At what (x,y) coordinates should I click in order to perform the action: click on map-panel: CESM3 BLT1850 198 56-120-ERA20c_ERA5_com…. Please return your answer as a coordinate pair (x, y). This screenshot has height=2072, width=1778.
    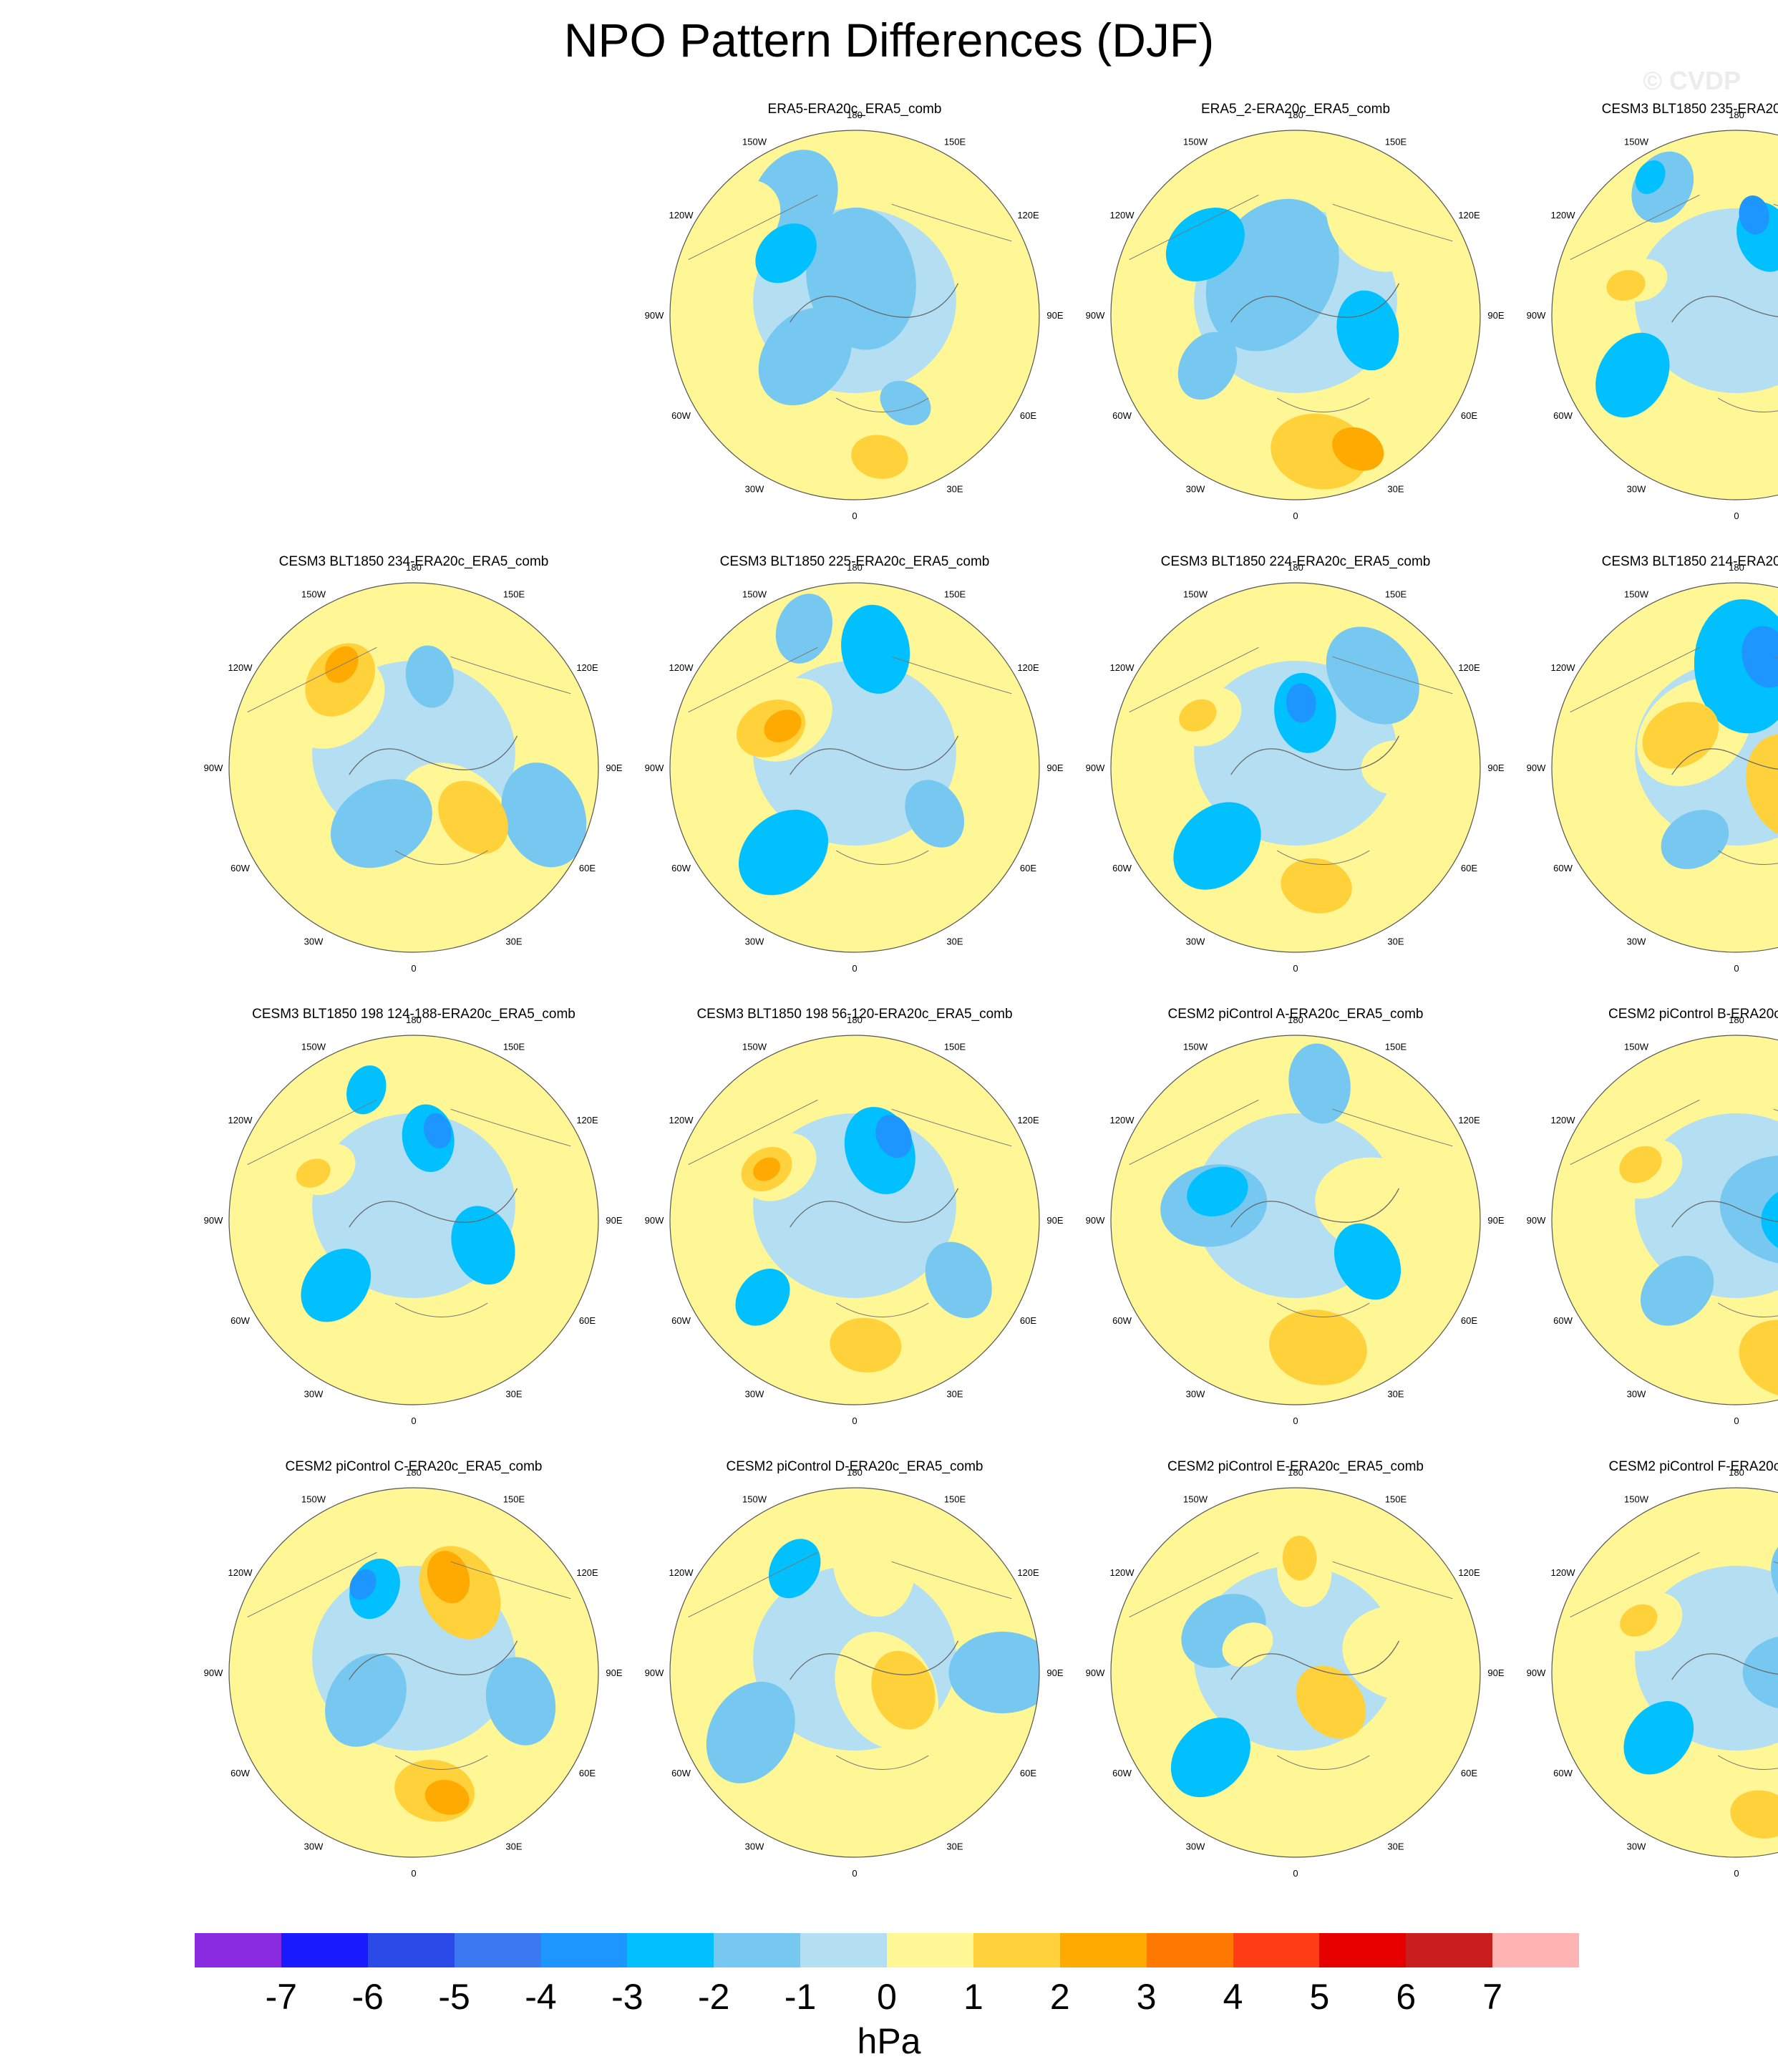
    Looking at the image, I should click on (854, 1216).